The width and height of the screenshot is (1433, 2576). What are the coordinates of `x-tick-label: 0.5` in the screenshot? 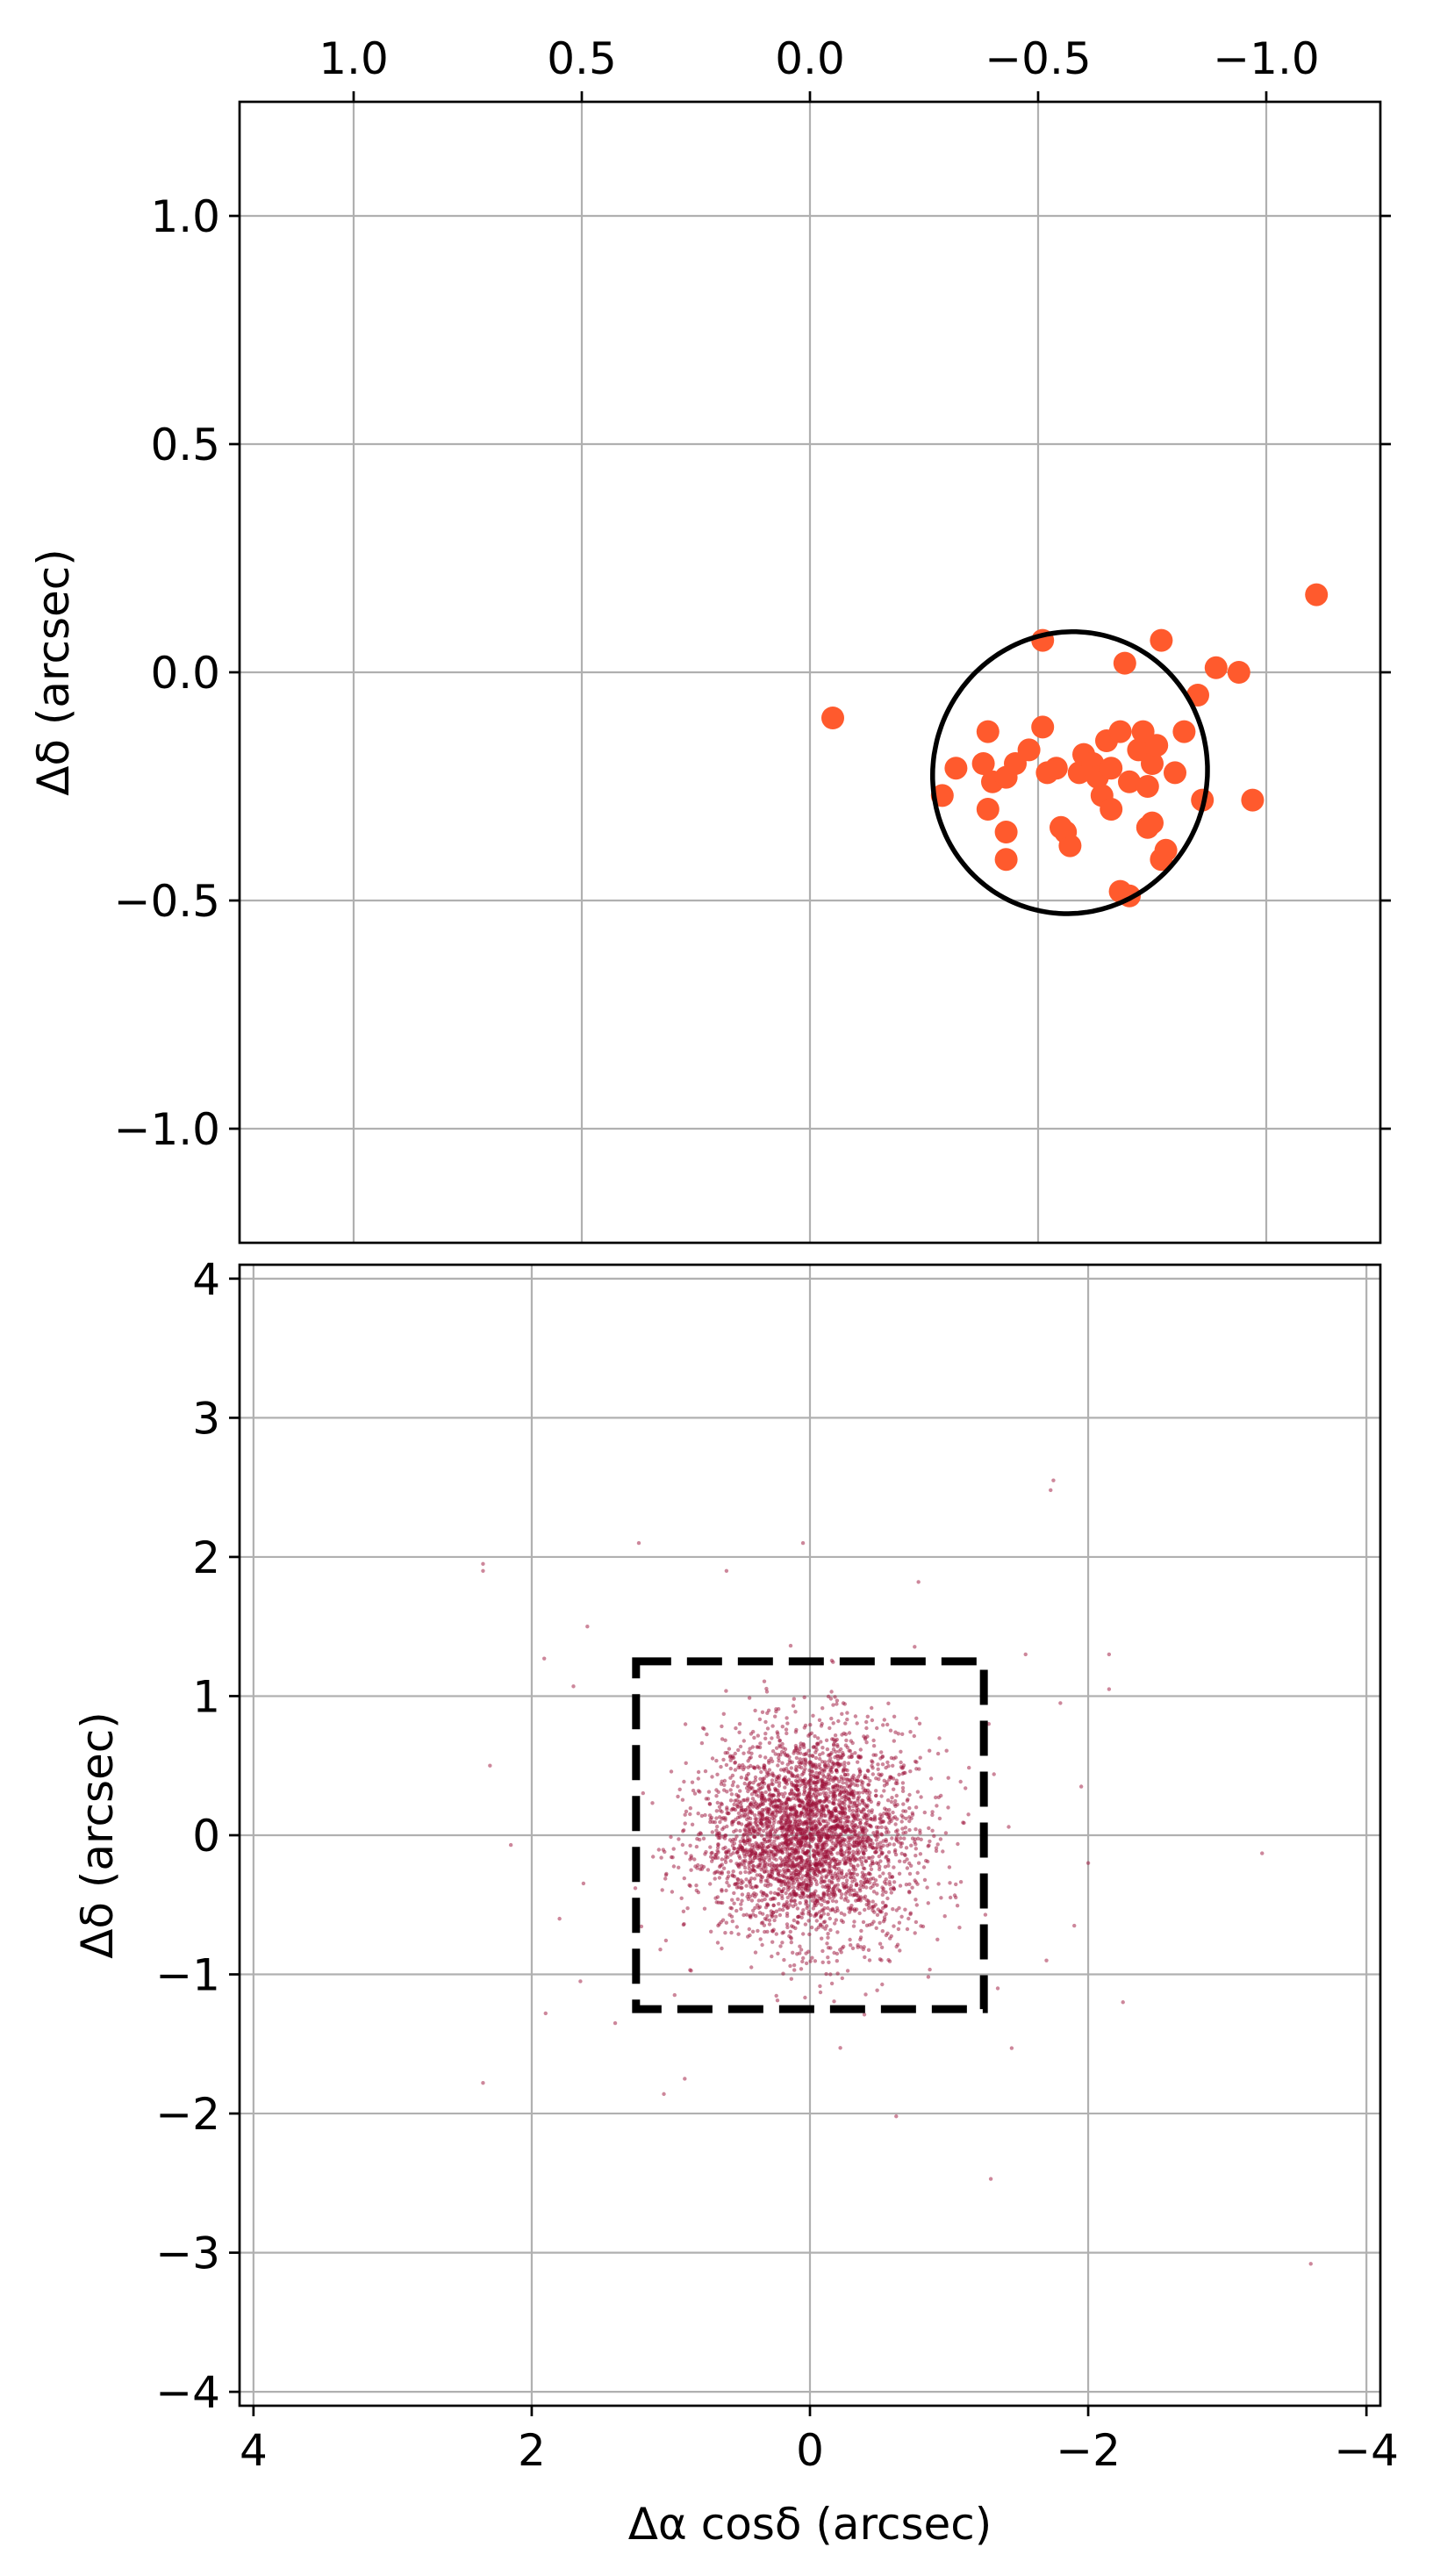 It's located at (582, 59).